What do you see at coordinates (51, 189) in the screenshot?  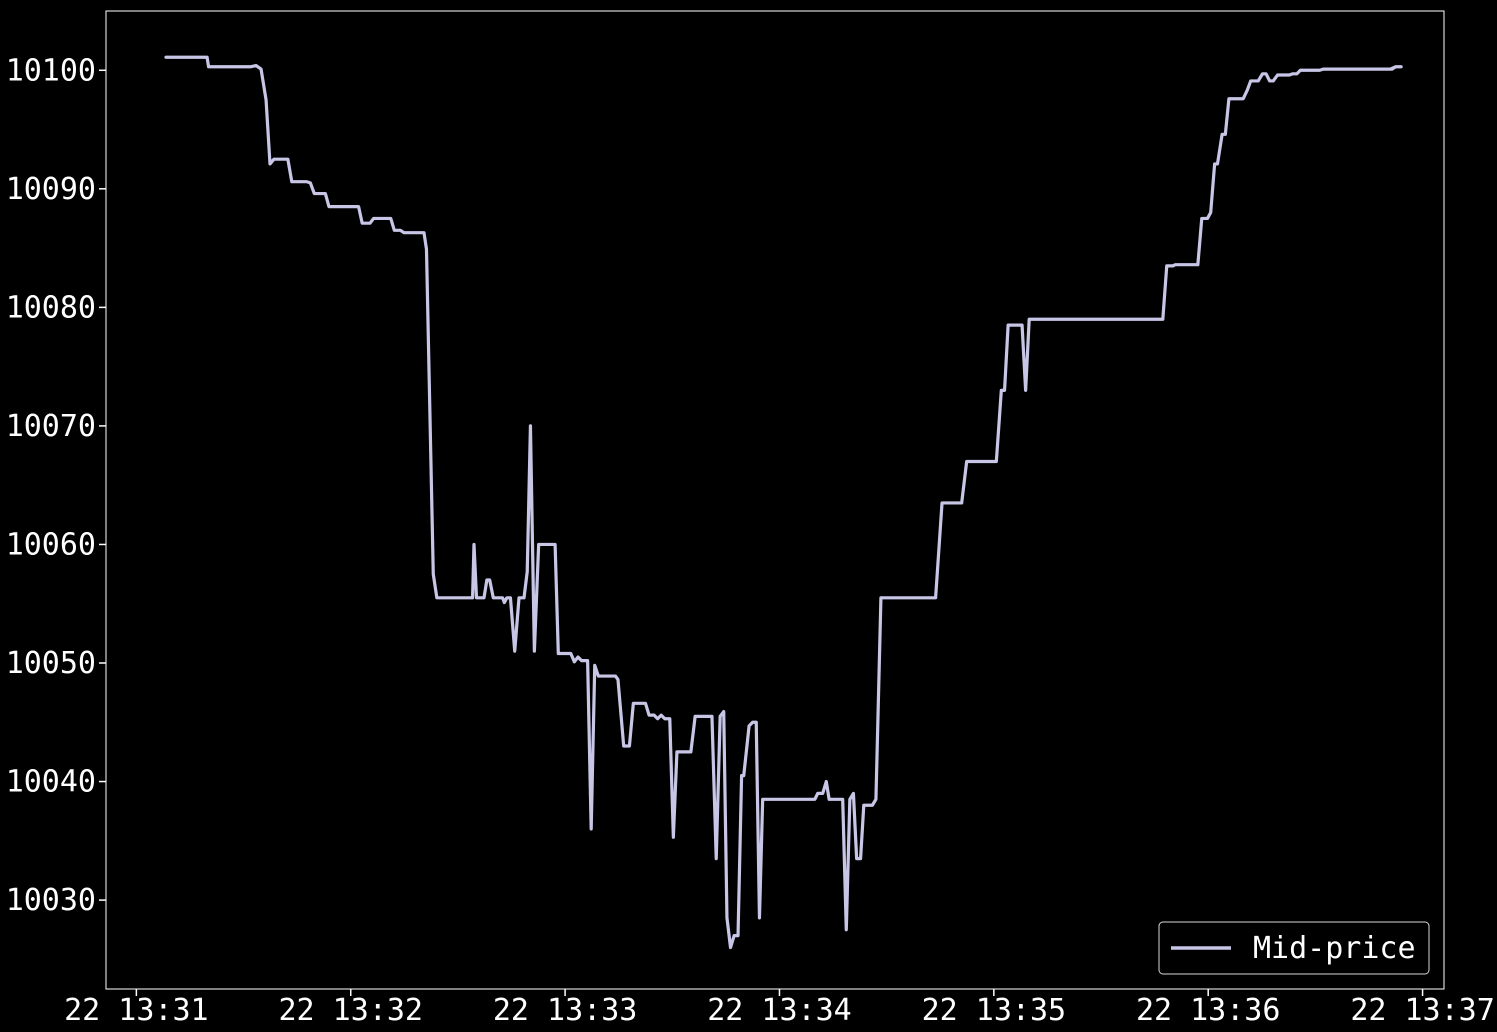 I see `y-tick-label: 10090` at bounding box center [51, 189].